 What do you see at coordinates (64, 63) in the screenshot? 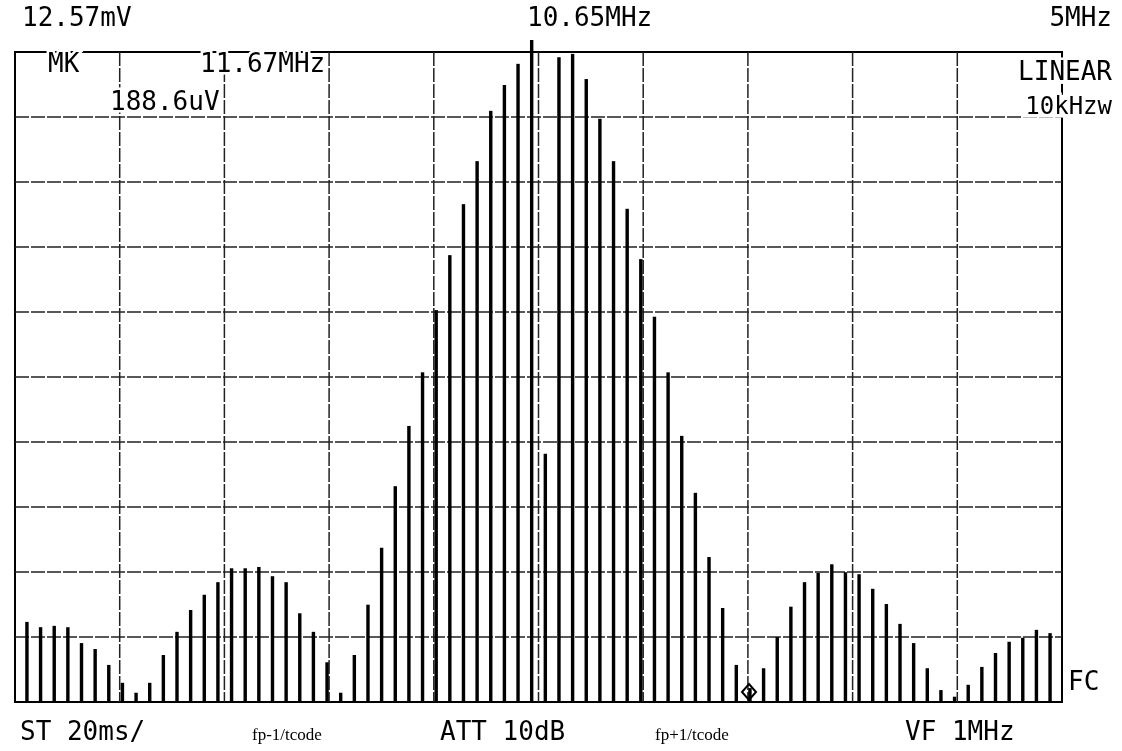
I see `annotation: MK` at bounding box center [64, 63].